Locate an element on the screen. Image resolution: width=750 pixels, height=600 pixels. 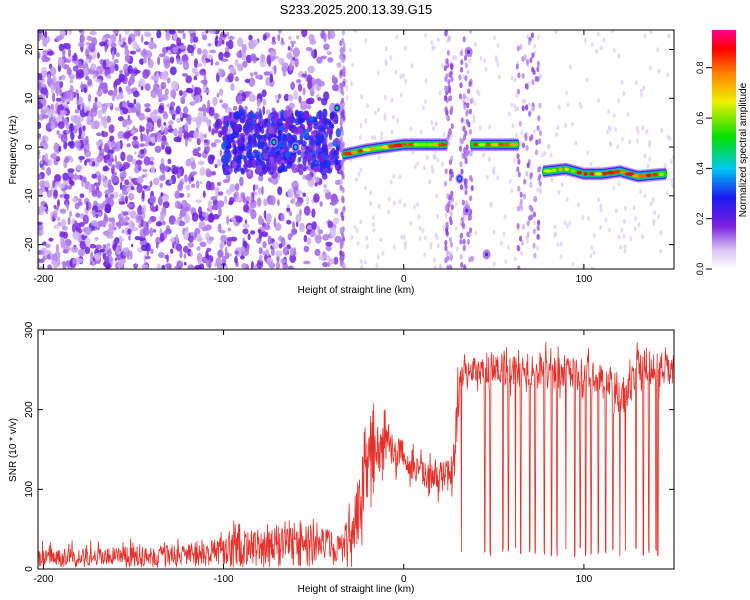
y-tick-label: 200 is located at coordinates (29, 409).